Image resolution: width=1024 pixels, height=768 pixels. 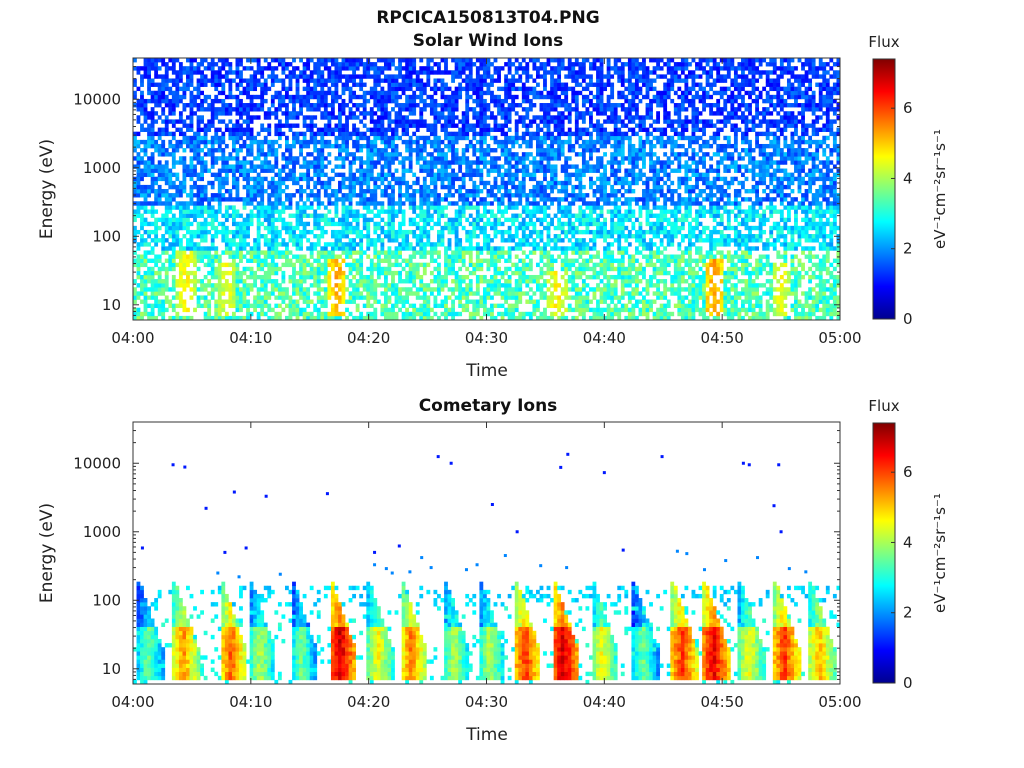 What do you see at coordinates (488, 406) in the screenshot?
I see `panel-title-cometary: Cometary Ions` at bounding box center [488, 406].